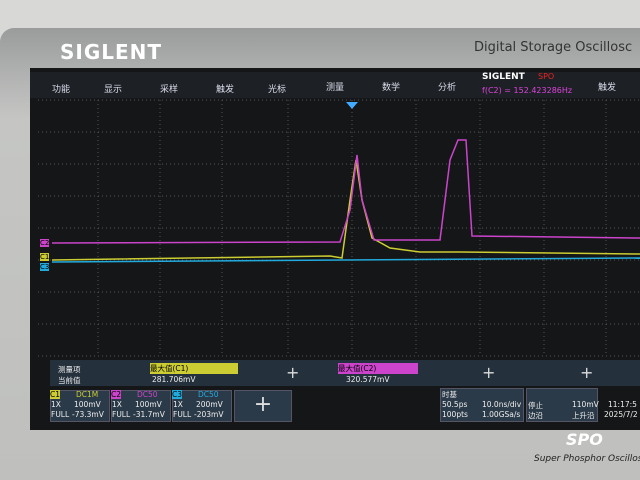 The height and width of the screenshot is (480, 640). What do you see at coordinates (449, 394) in the screenshot?
I see `timebase-label: 时基` at bounding box center [449, 394].